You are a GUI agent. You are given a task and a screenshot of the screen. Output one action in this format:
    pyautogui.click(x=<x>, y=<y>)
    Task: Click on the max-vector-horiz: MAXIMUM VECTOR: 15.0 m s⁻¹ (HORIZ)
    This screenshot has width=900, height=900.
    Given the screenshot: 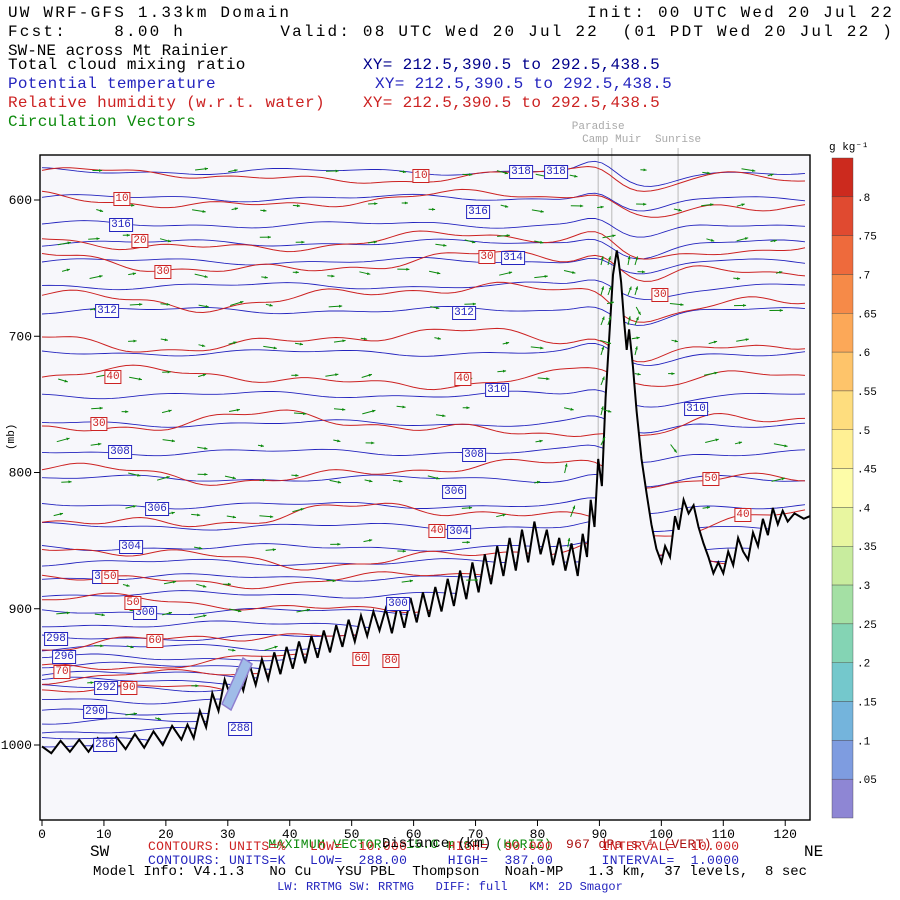 What is the action you would take?
    pyautogui.click(x=410, y=844)
    